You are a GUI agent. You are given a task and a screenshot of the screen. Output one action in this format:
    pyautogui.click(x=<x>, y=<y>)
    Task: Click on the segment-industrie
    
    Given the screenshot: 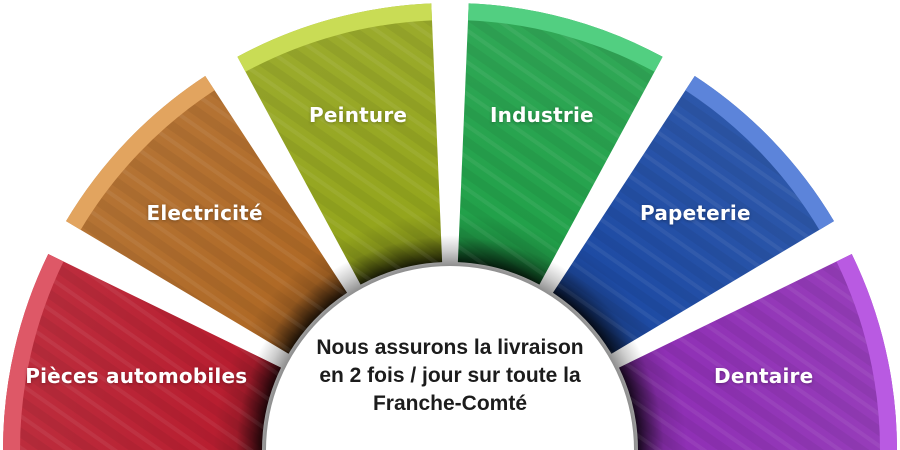 What is the action you would take?
    pyautogui.click(x=560, y=144)
    